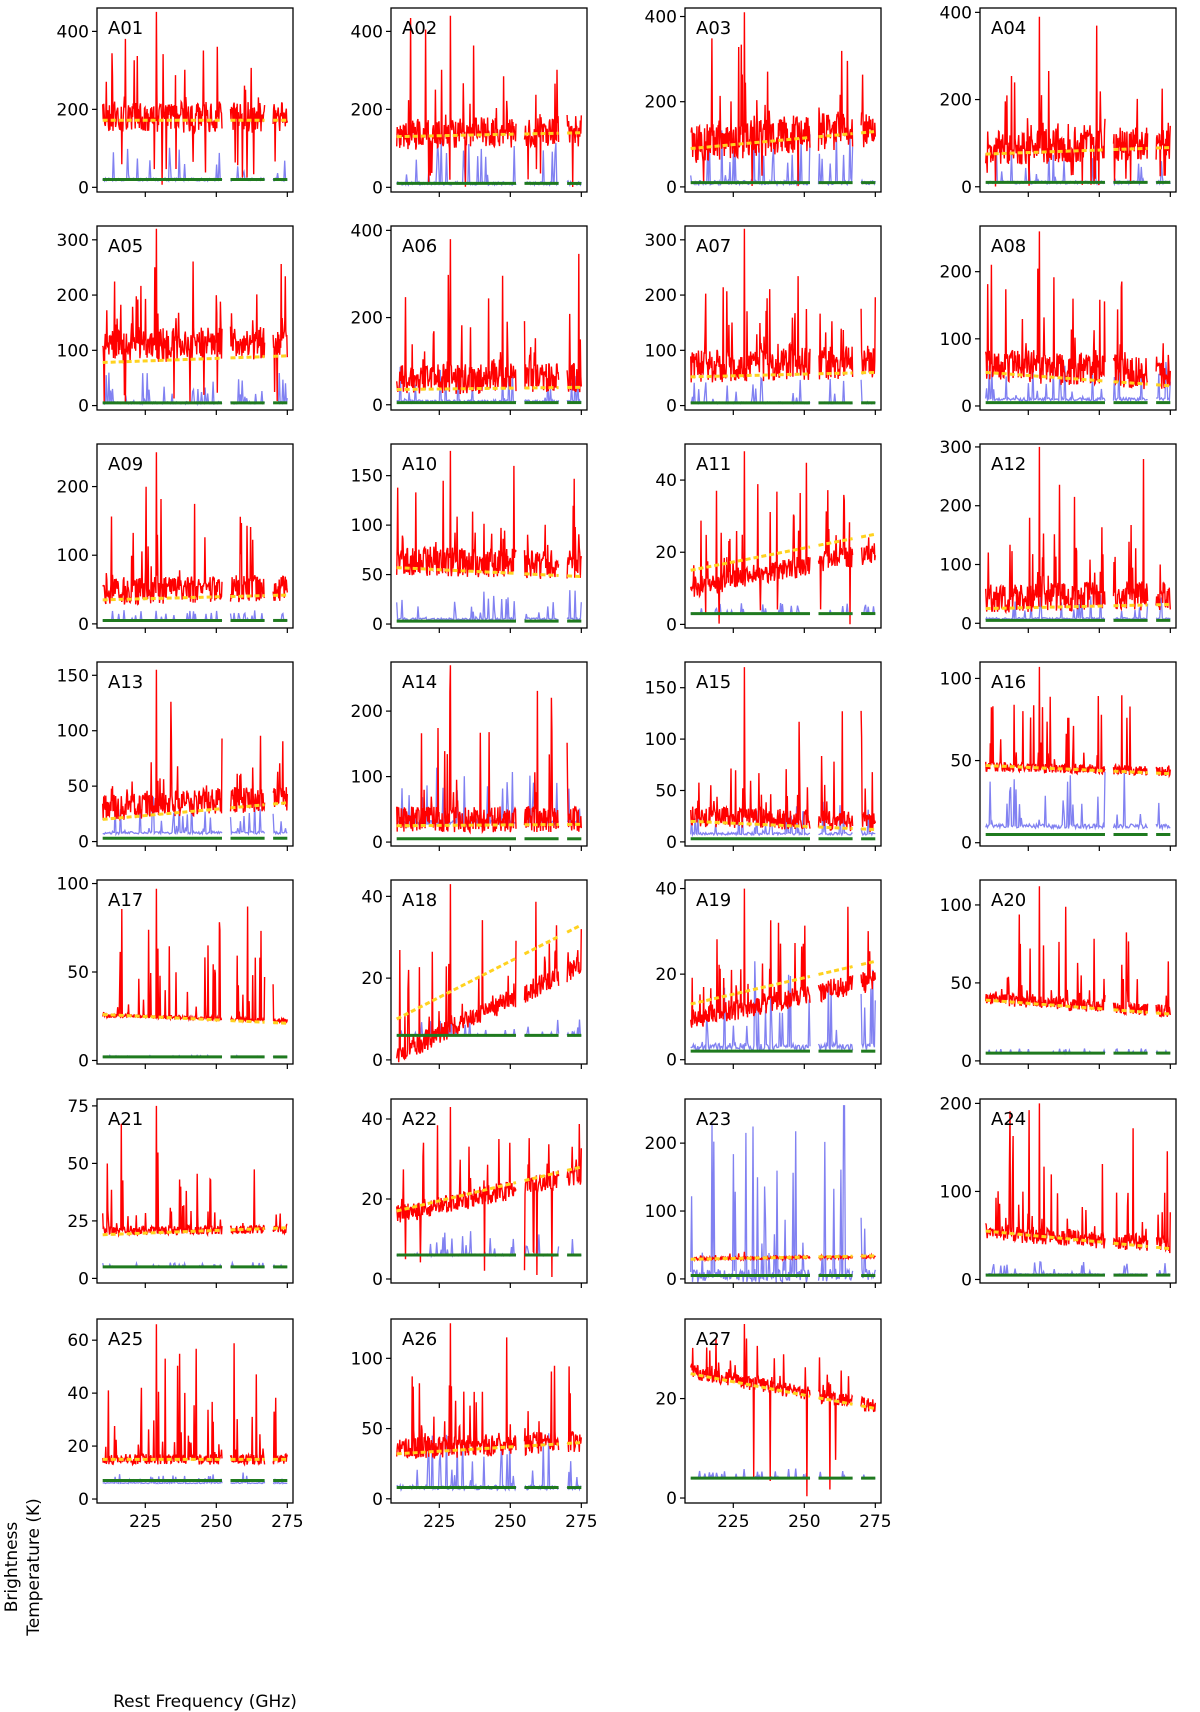 The width and height of the screenshot is (1200, 1712). I want to click on panel-a22: 0 20 40 A22, so click(474, 1194).